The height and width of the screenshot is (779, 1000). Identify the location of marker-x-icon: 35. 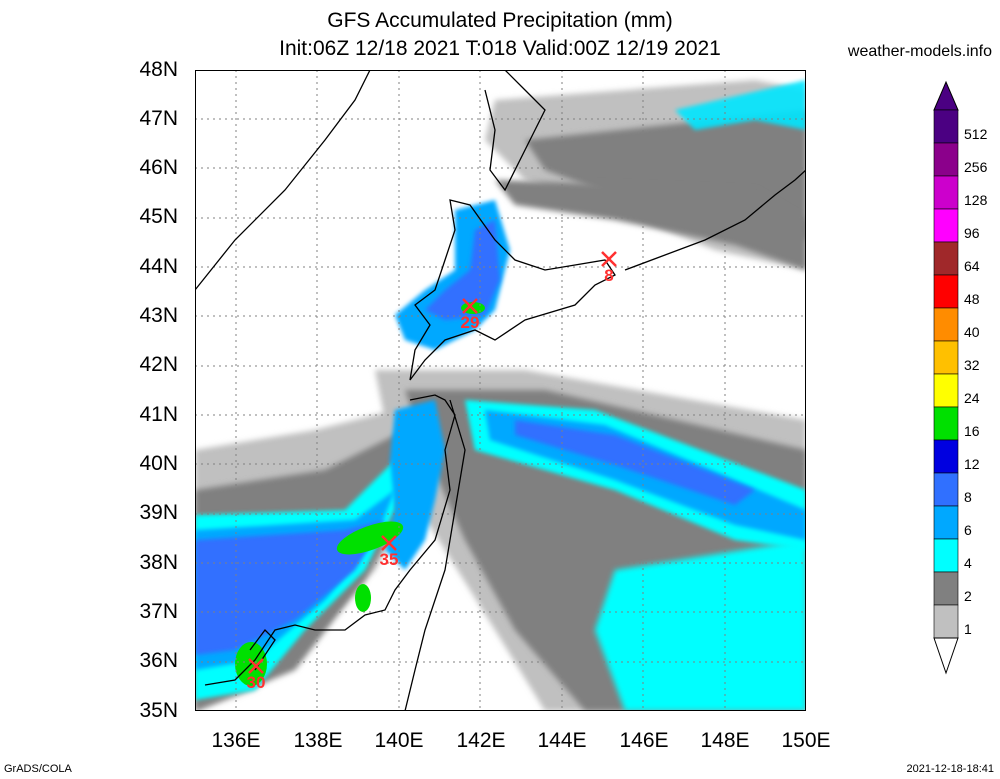
(389, 552).